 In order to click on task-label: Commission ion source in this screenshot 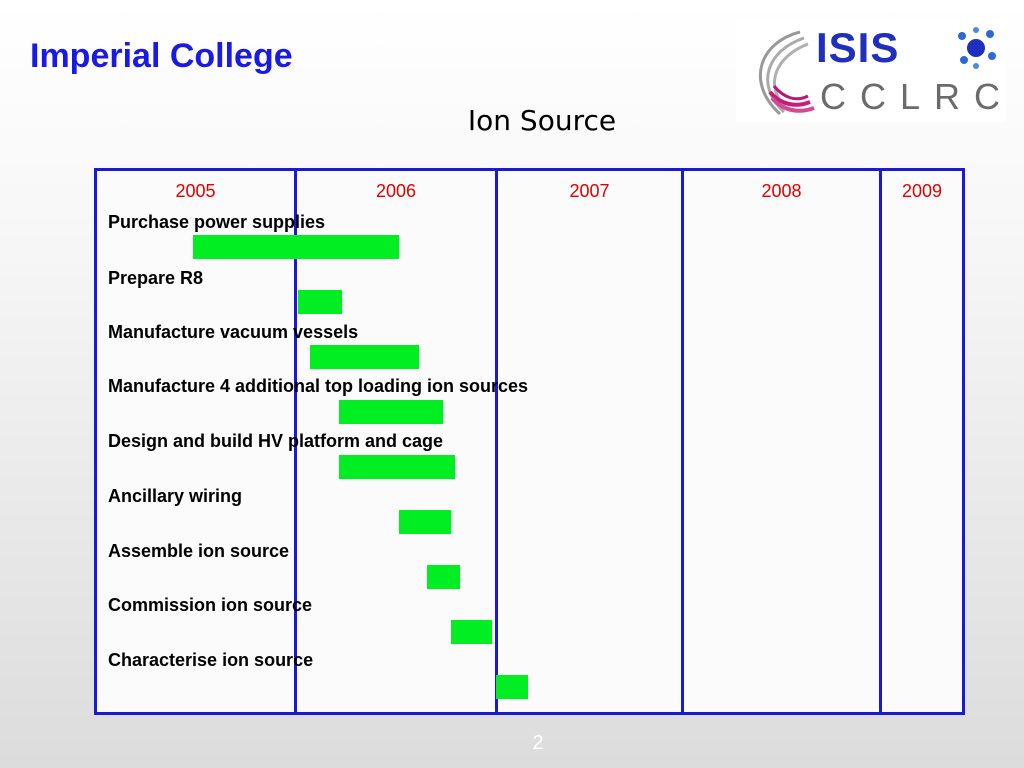, I will do `click(210, 605)`.